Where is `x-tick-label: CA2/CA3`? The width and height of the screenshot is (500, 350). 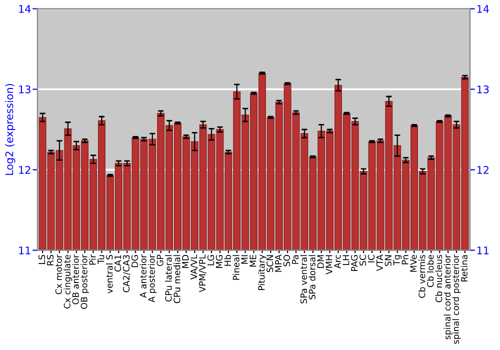 x-tick-label: CA2/CA3 is located at coordinates (126, 273).